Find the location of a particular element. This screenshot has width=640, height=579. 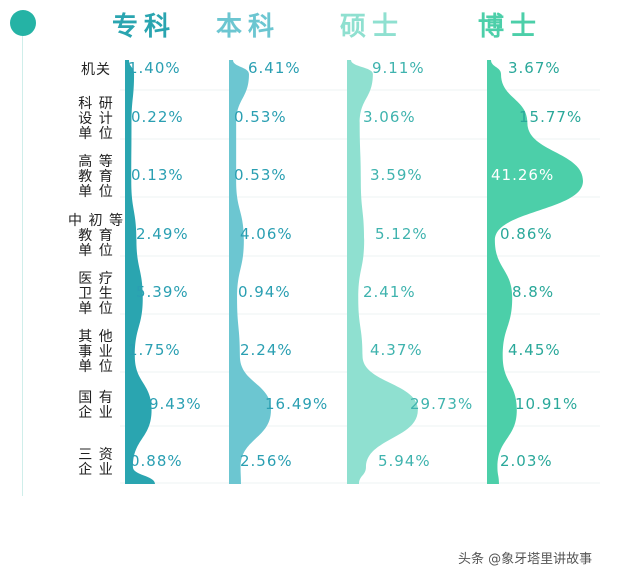

data-label: 10.91% is located at coordinates (547, 404).